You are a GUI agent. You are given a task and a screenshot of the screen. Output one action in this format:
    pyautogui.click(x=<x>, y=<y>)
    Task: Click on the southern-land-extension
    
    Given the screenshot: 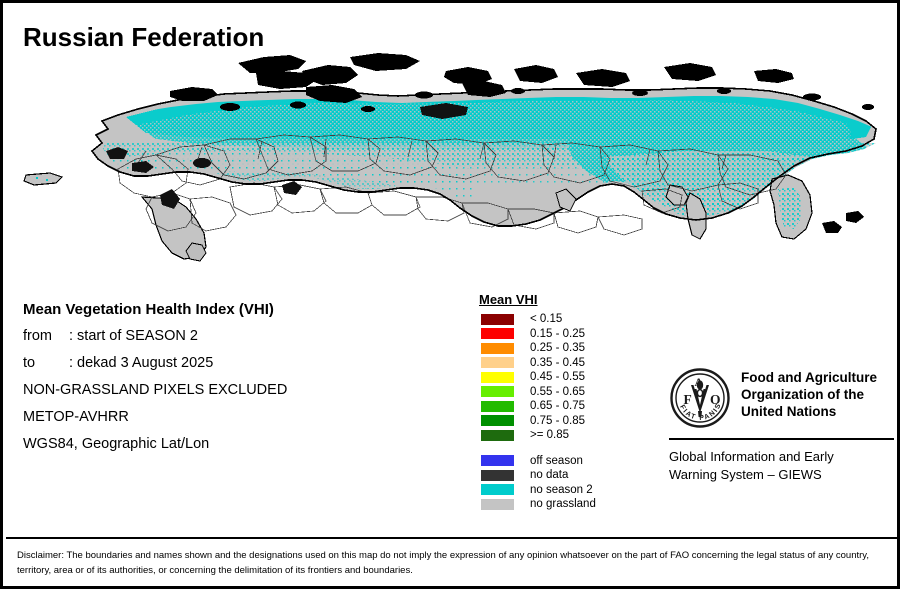 What is the action you would take?
    pyautogui.click(x=173, y=229)
    